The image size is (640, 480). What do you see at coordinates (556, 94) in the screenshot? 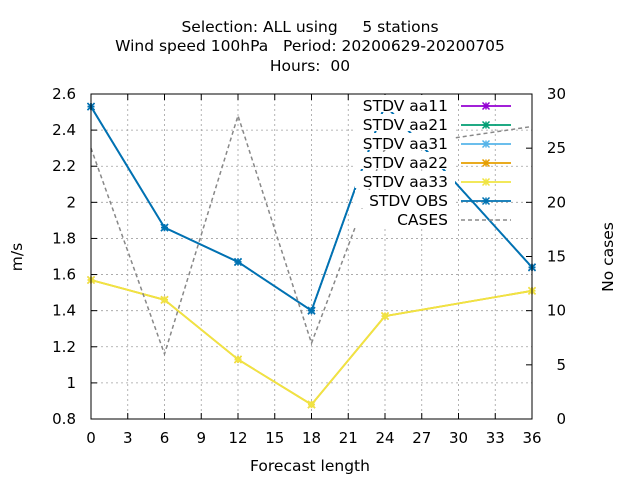
I see `y2-tick-label: 30` at bounding box center [556, 94].